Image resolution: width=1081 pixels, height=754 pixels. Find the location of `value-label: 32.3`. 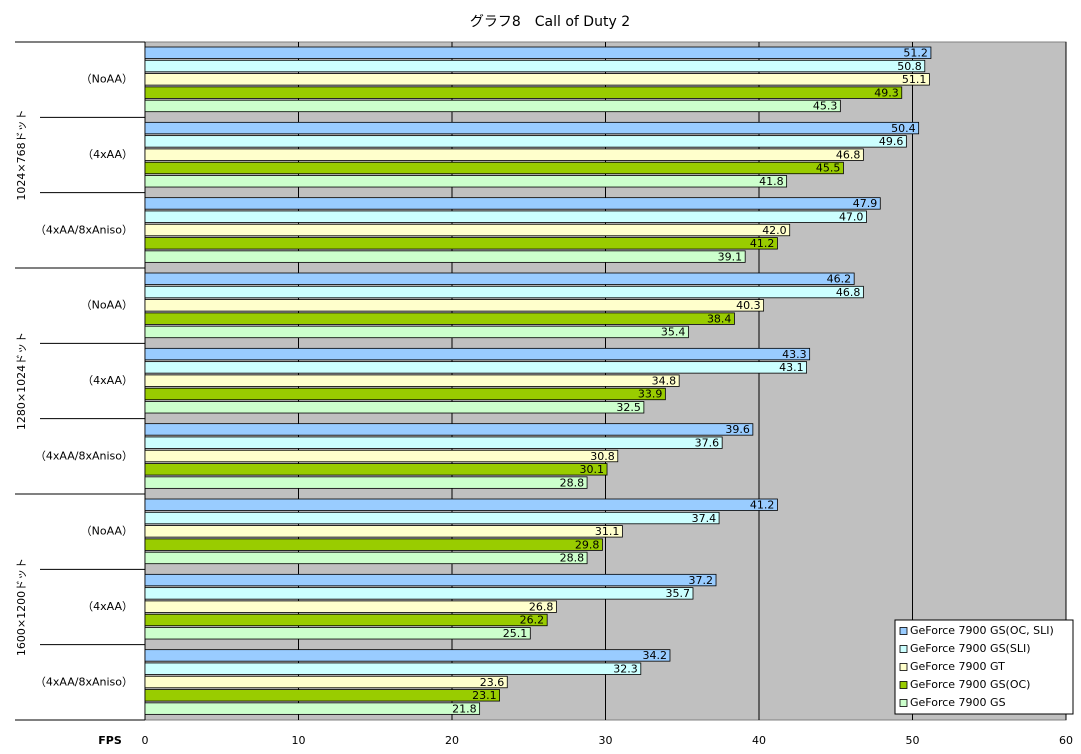

value-label: 32.3 is located at coordinates (625, 668).